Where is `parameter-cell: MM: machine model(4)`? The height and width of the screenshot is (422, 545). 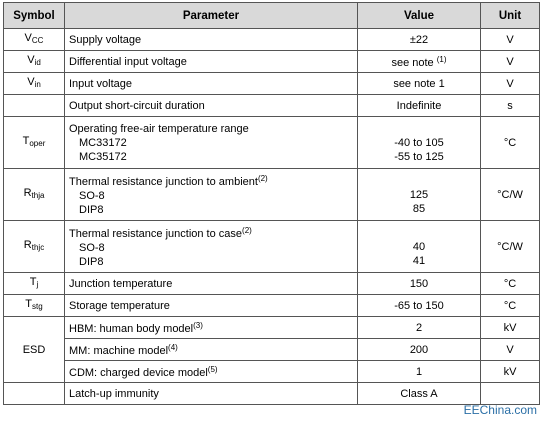
parameter-cell: MM: machine model(4) is located at coordinates (211, 349).